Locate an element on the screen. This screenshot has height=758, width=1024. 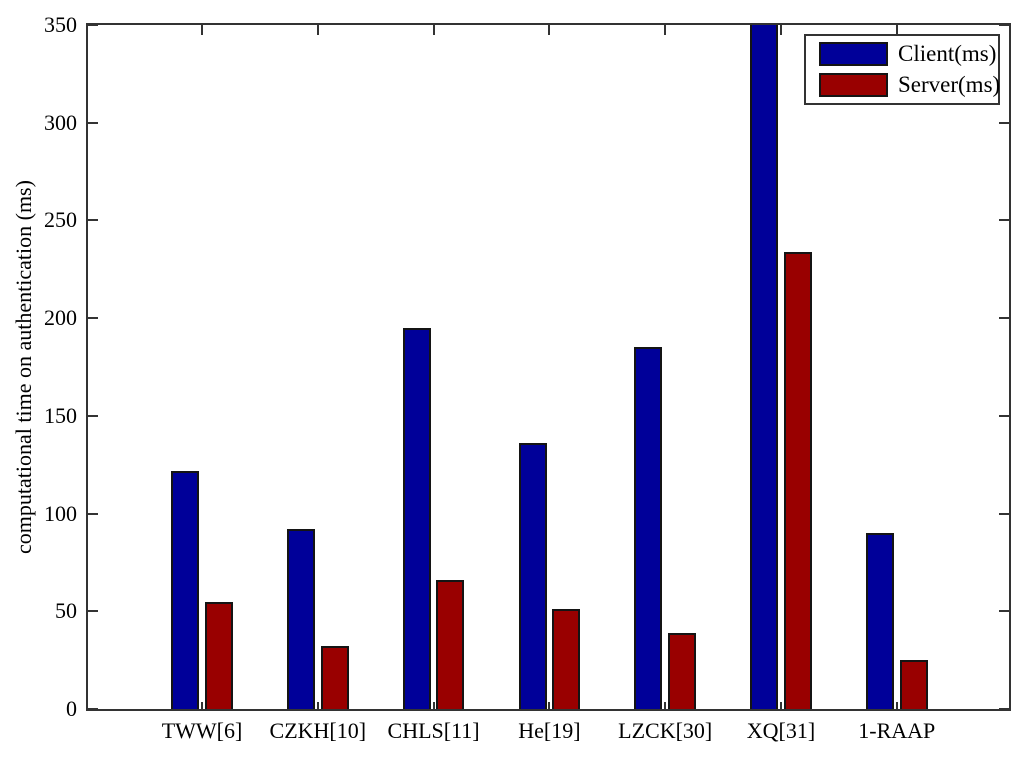
legend-swatch-client is located at coordinates (853, 54).